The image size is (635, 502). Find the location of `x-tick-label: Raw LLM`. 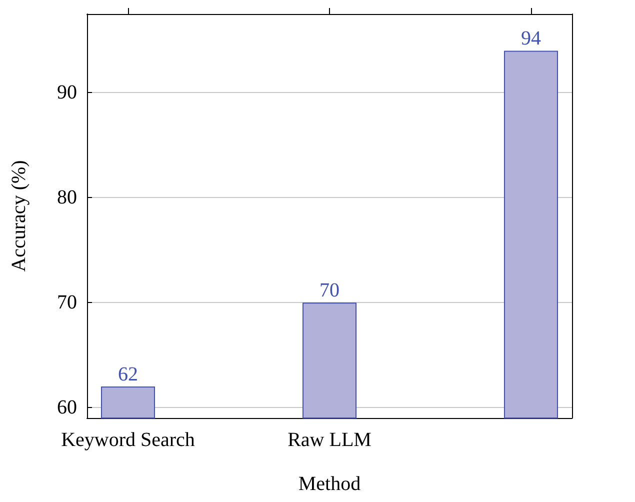

x-tick-label: Raw LLM is located at coordinates (330, 440).